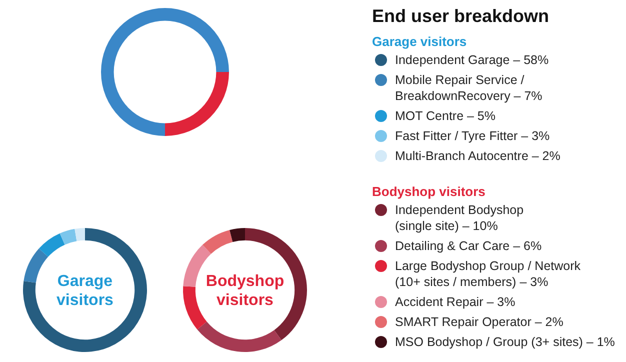 The image size is (626, 362). I want to click on legend-label: Detailing & Car Care – 6%, so click(468, 246).